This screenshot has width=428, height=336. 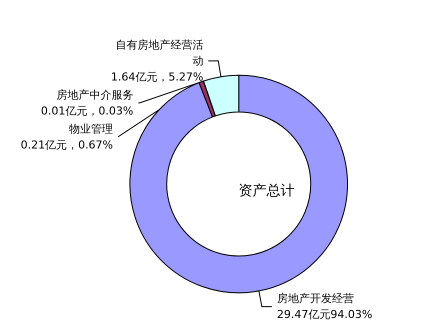 What do you see at coordinates (159, 53) in the screenshot?
I see `slice-label: 自有房地产经营活动` at bounding box center [159, 53].